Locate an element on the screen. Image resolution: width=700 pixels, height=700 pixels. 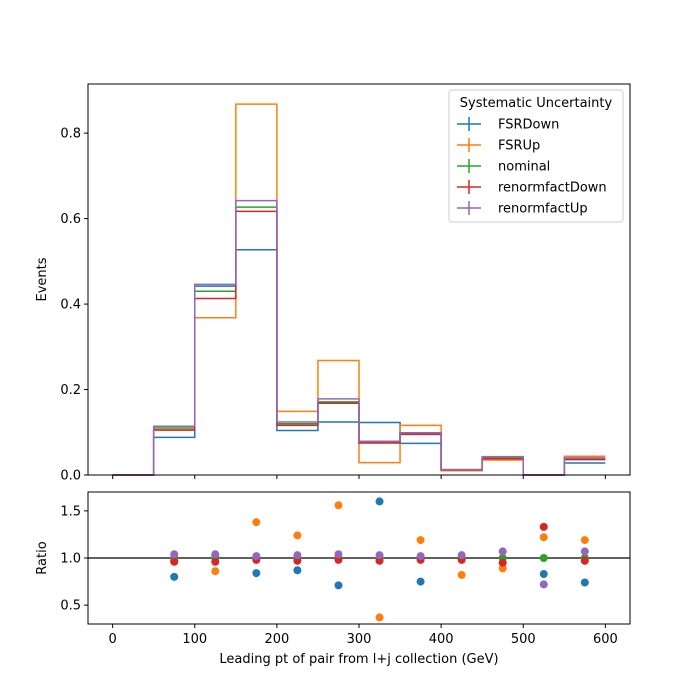
top-y-tick-label: 0.0 is located at coordinates (70, 476).